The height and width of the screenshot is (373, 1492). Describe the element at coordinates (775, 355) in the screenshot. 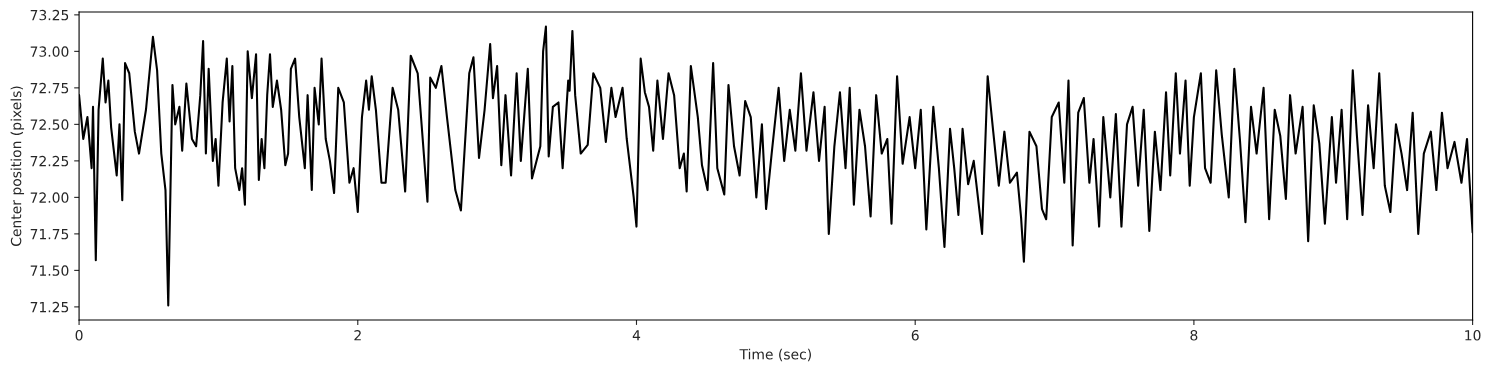

I see `x-axis-title: Time (sec)` at that location.